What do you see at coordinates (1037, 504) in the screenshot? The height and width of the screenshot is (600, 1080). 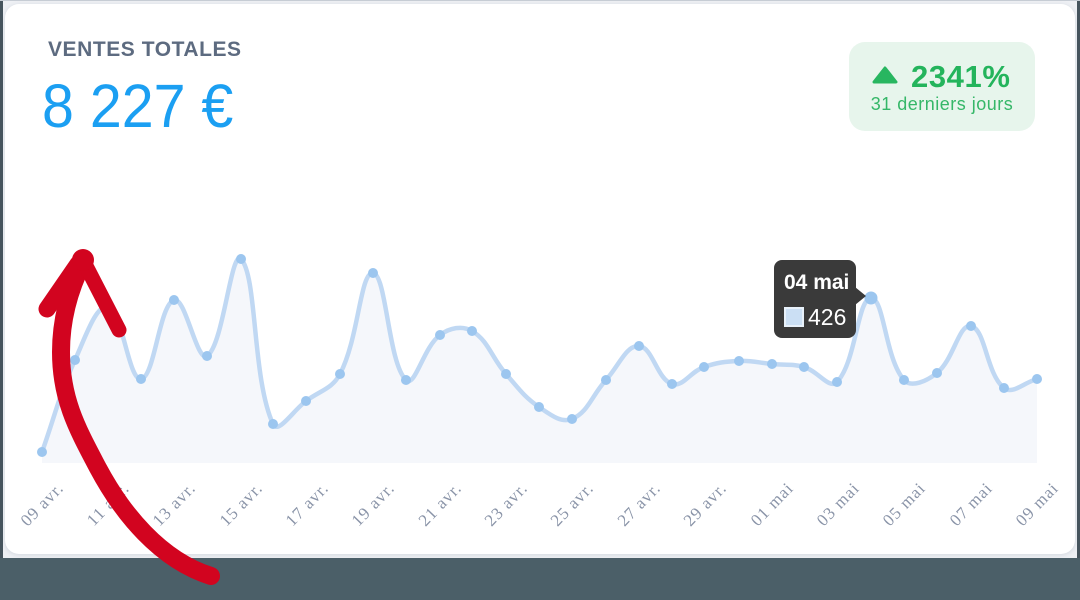 I see `svg-text: 09 mai` at bounding box center [1037, 504].